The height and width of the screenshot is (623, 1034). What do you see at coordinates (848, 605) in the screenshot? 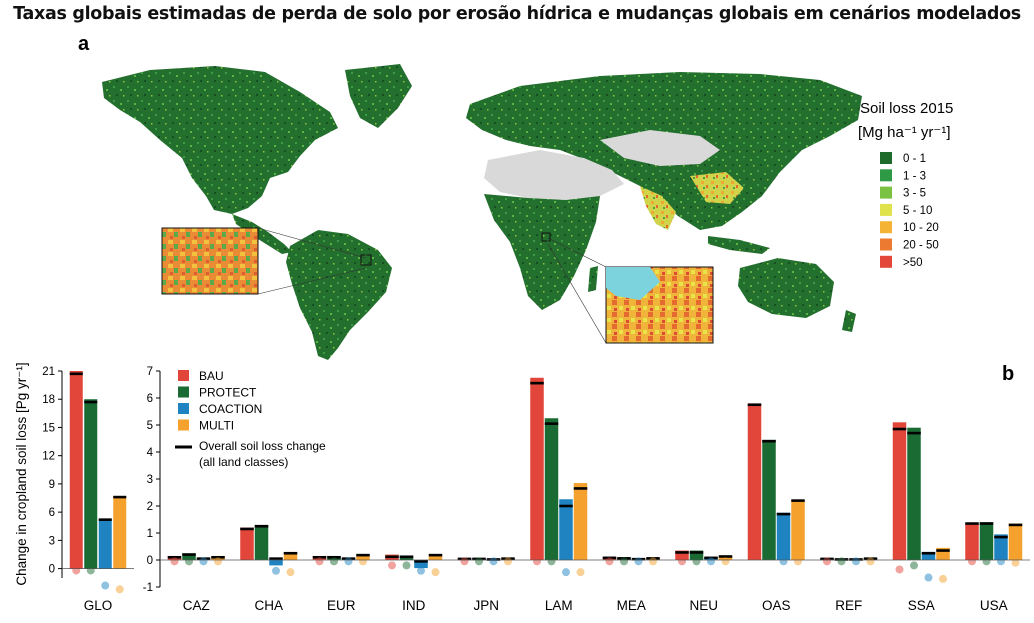
I see `x-tick-label: REF` at bounding box center [848, 605].